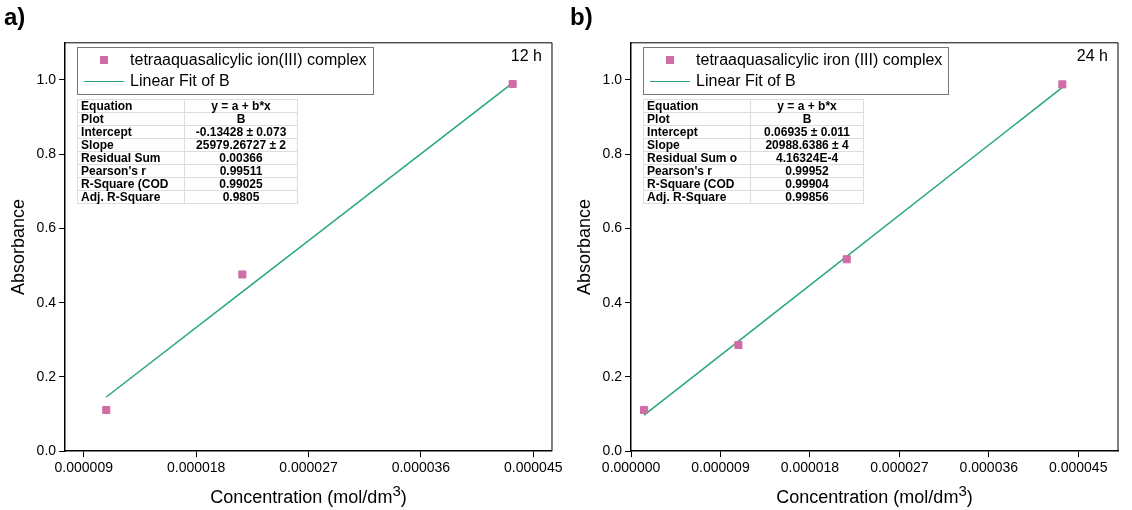  What do you see at coordinates (241, 183) in the screenshot?
I see `annotation: 0.99025` at bounding box center [241, 183].